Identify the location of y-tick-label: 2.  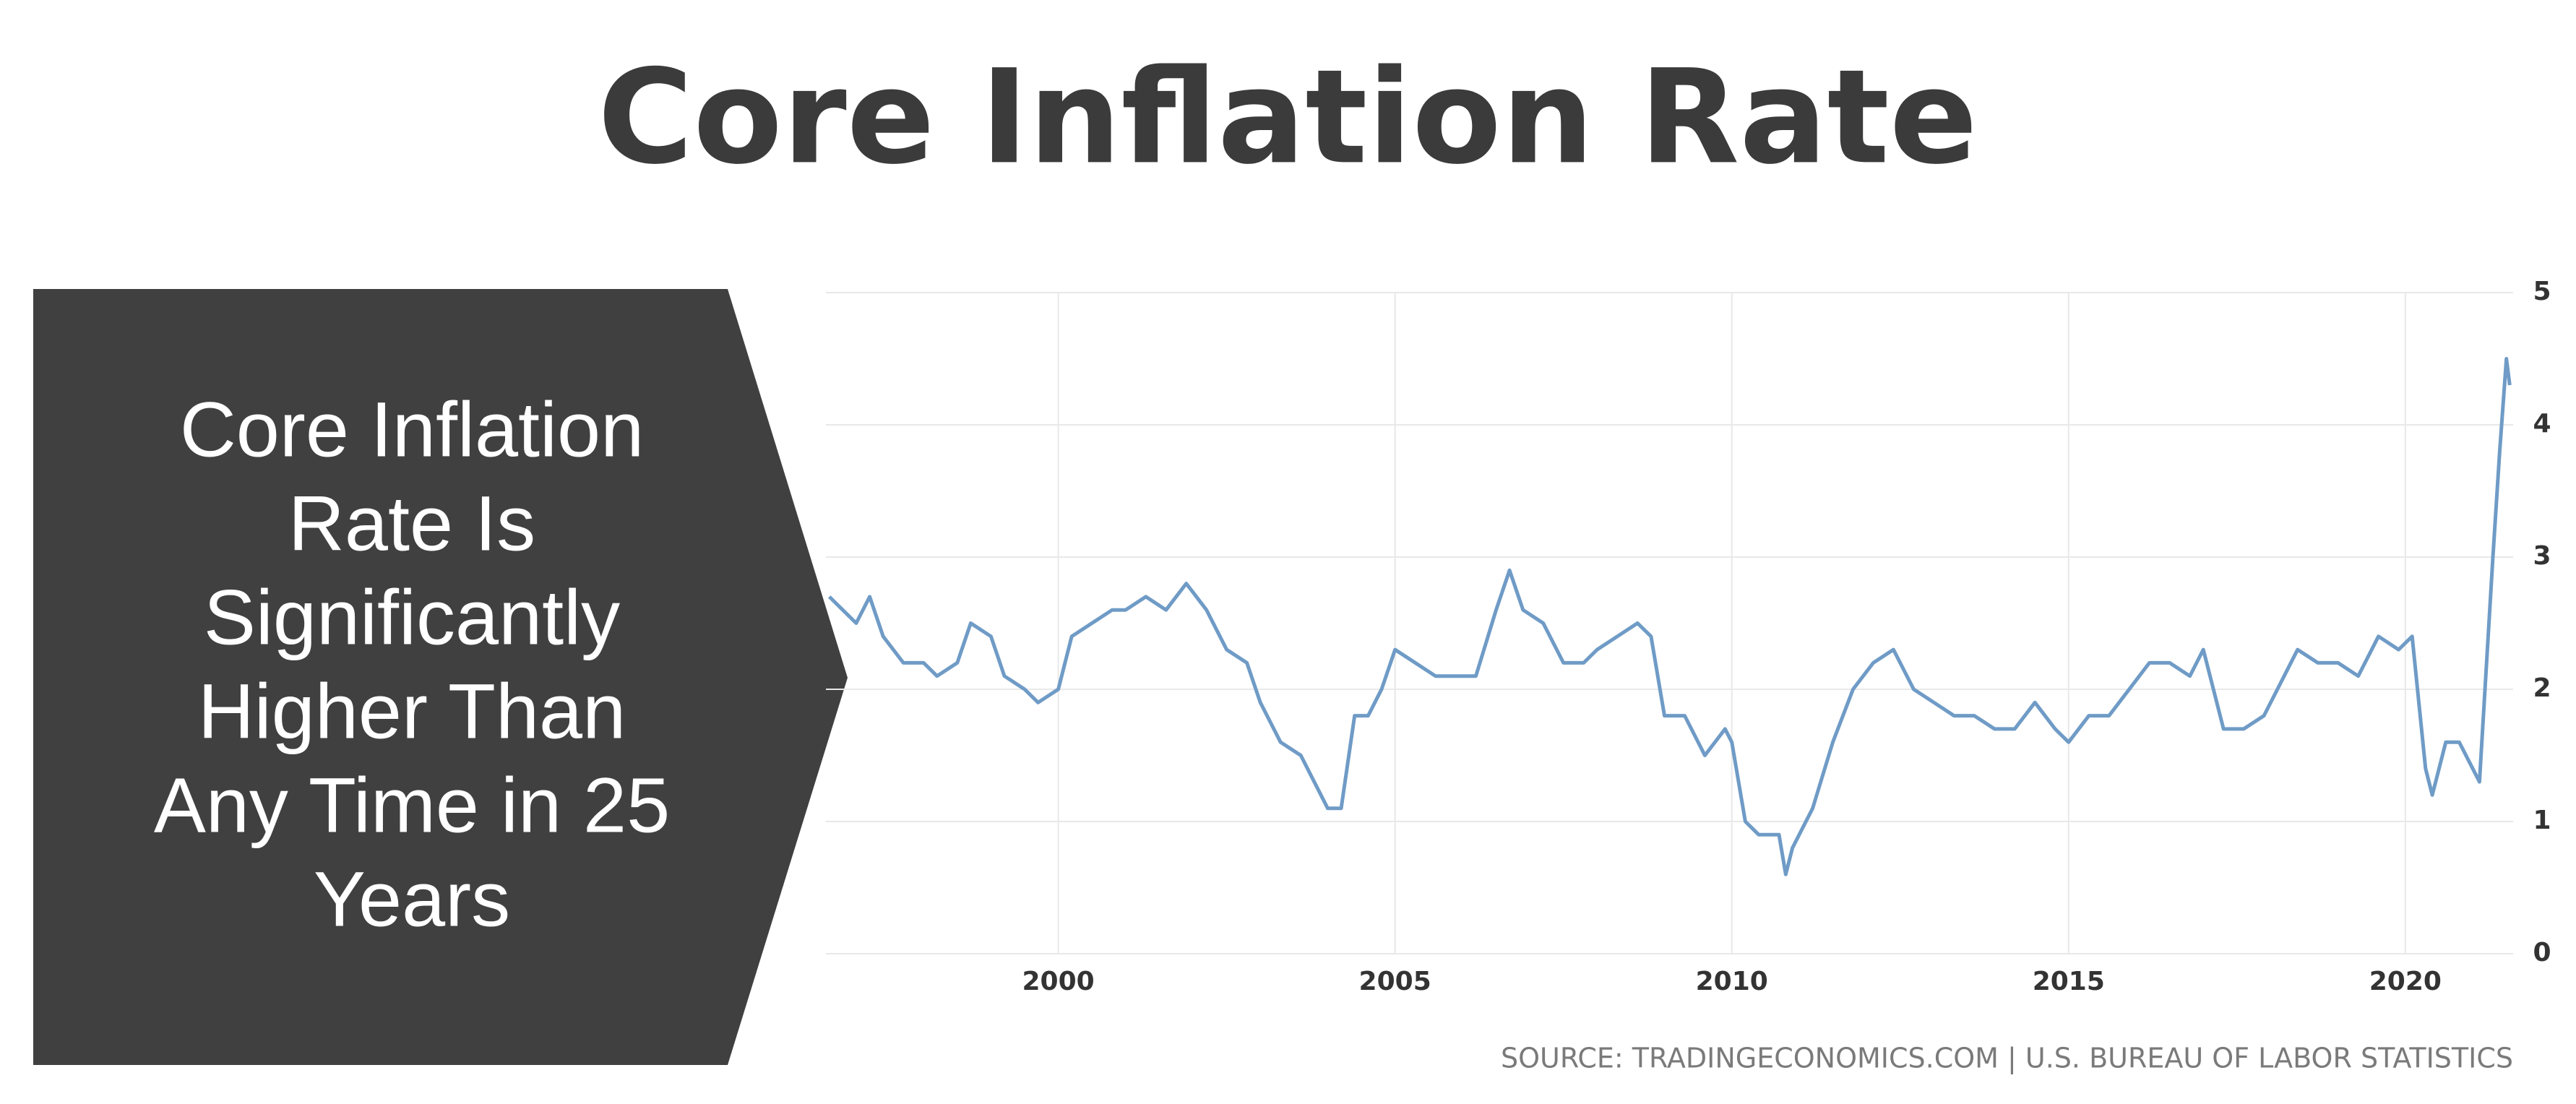
(2542, 688).